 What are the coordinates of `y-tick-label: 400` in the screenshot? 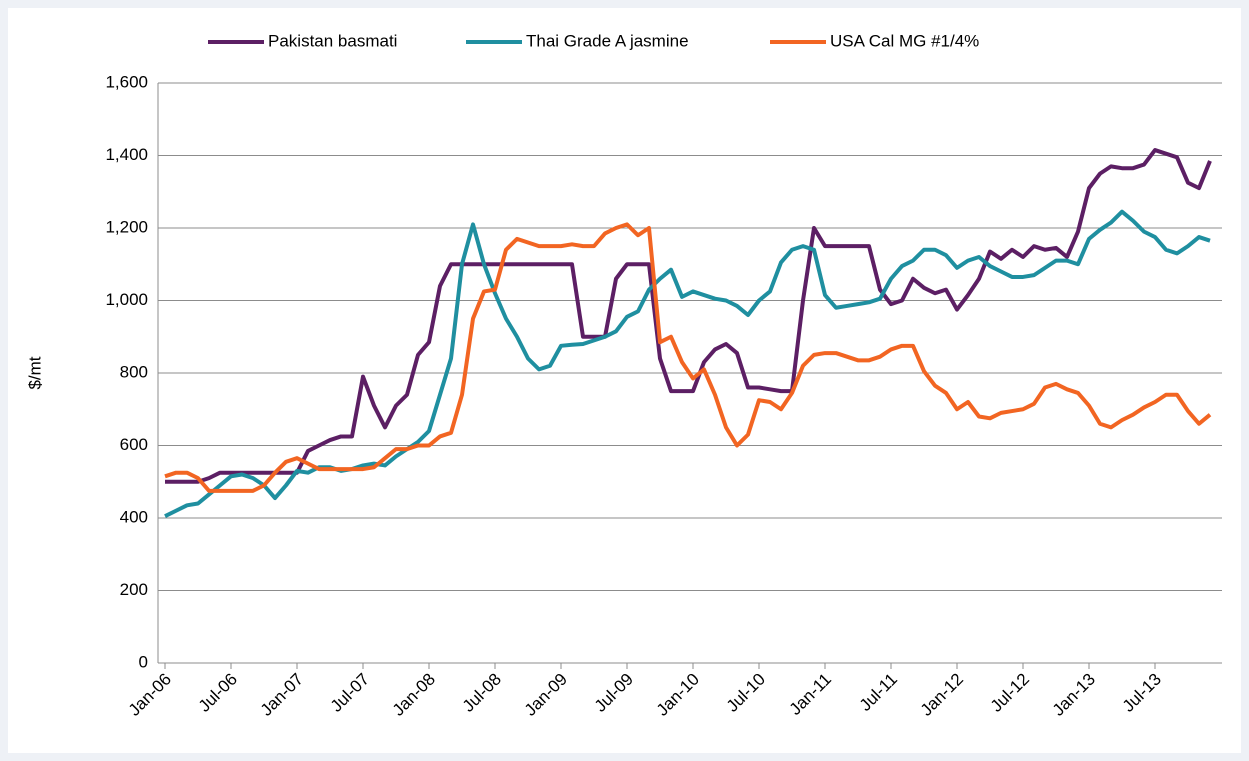 It's located at (134, 516).